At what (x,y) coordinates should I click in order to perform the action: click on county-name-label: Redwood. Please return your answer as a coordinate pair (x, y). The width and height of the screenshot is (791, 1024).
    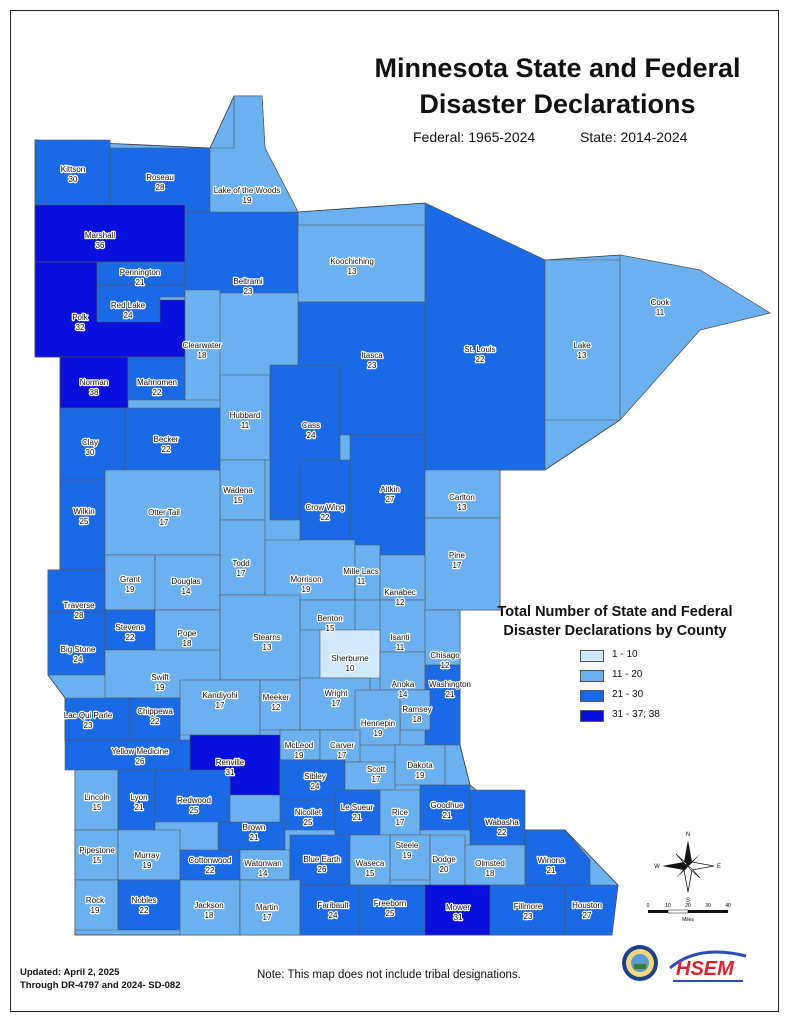
    Looking at the image, I should click on (194, 800).